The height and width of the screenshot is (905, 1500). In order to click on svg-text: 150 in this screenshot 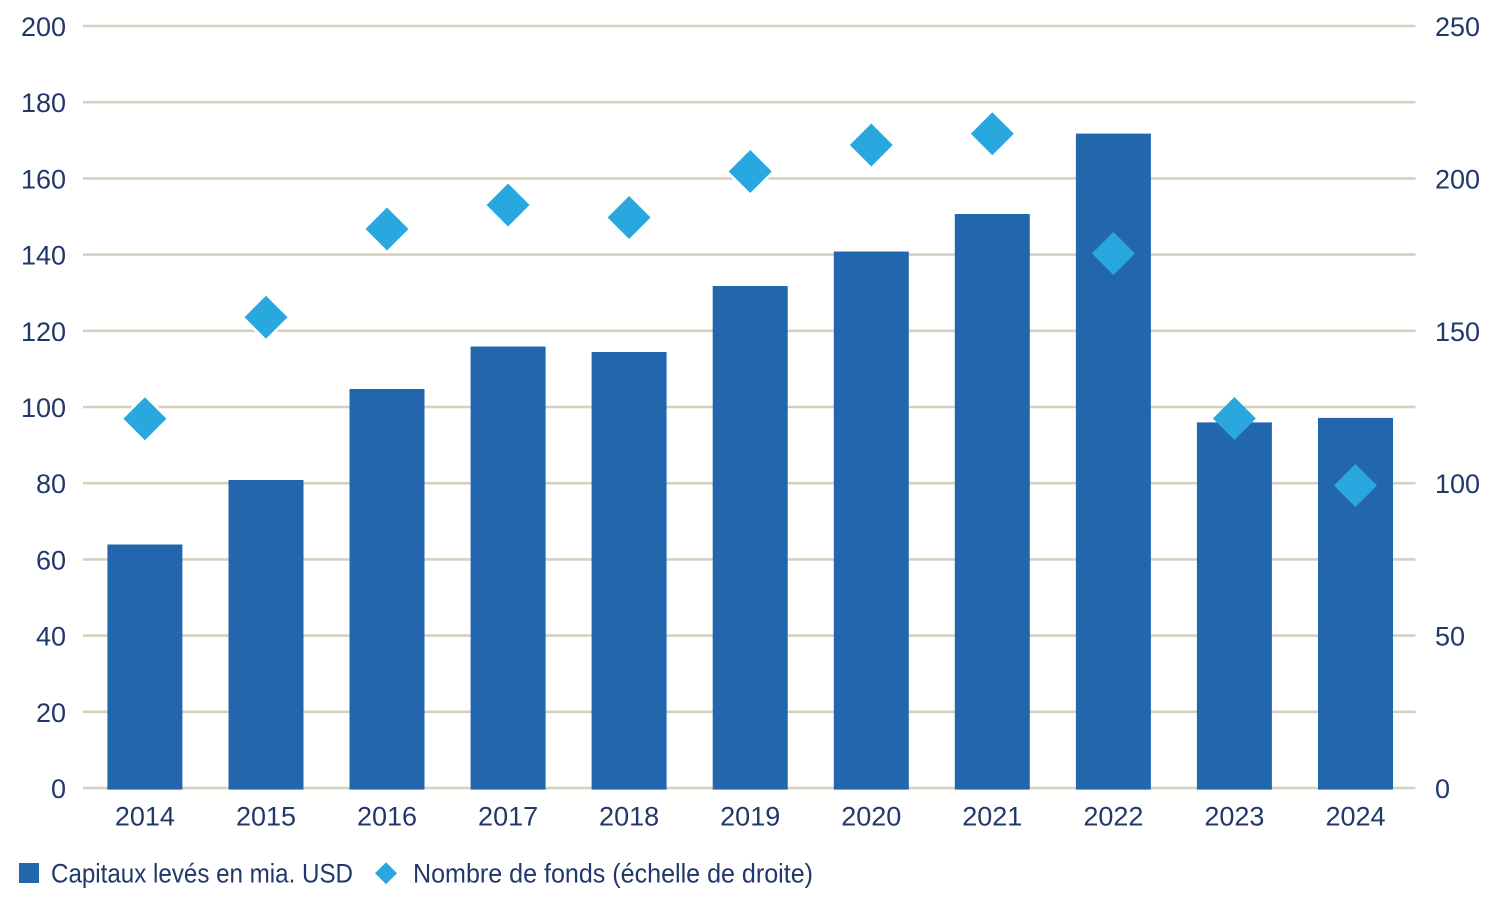, I will do `click(1457, 332)`.